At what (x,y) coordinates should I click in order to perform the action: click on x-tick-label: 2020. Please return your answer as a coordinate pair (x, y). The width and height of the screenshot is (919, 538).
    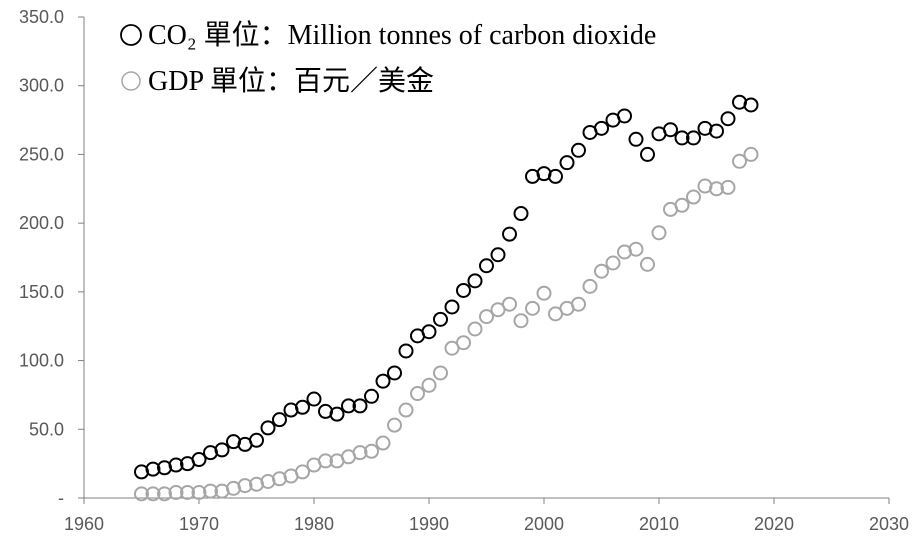
    Looking at the image, I should click on (774, 524).